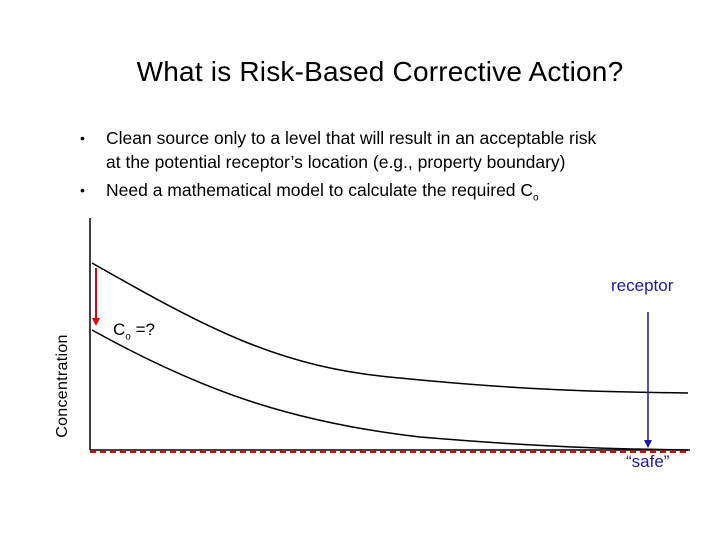 This screenshot has height=540, width=720. I want to click on co-label-subscript: o, so click(128, 337).